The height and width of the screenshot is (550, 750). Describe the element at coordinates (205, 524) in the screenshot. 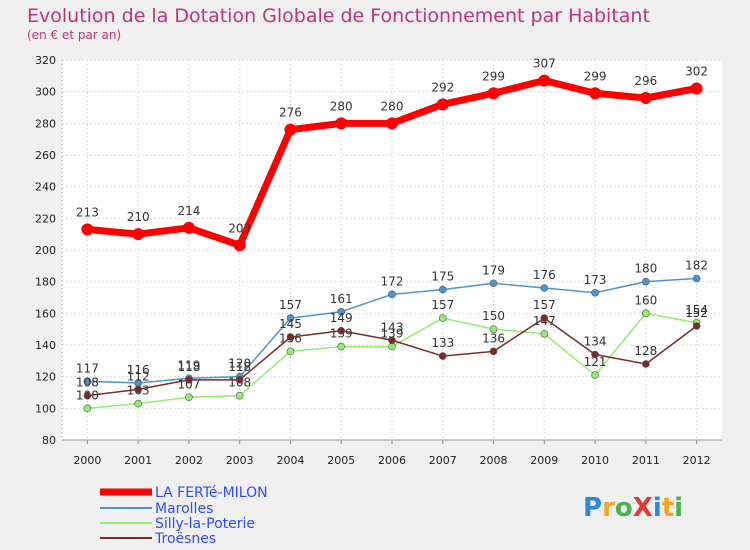

I see `legend-label: Silly-la-Poterie` at that location.